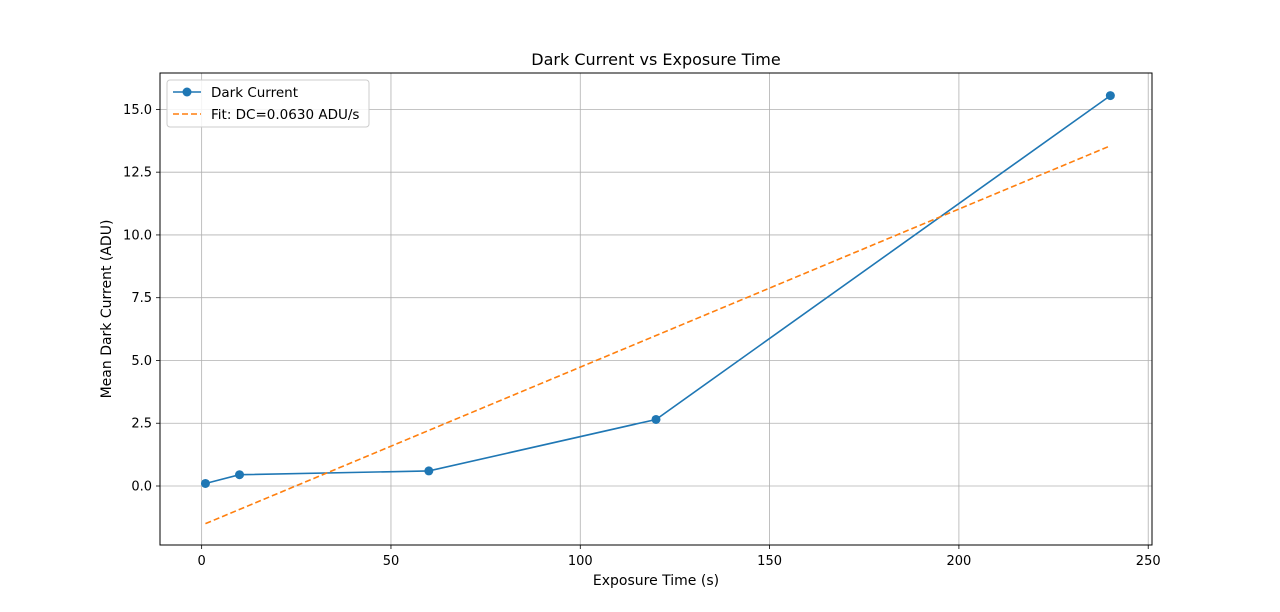  What do you see at coordinates (254, 93) in the screenshot?
I see `legend-label-dark-current: Dark Current` at bounding box center [254, 93].